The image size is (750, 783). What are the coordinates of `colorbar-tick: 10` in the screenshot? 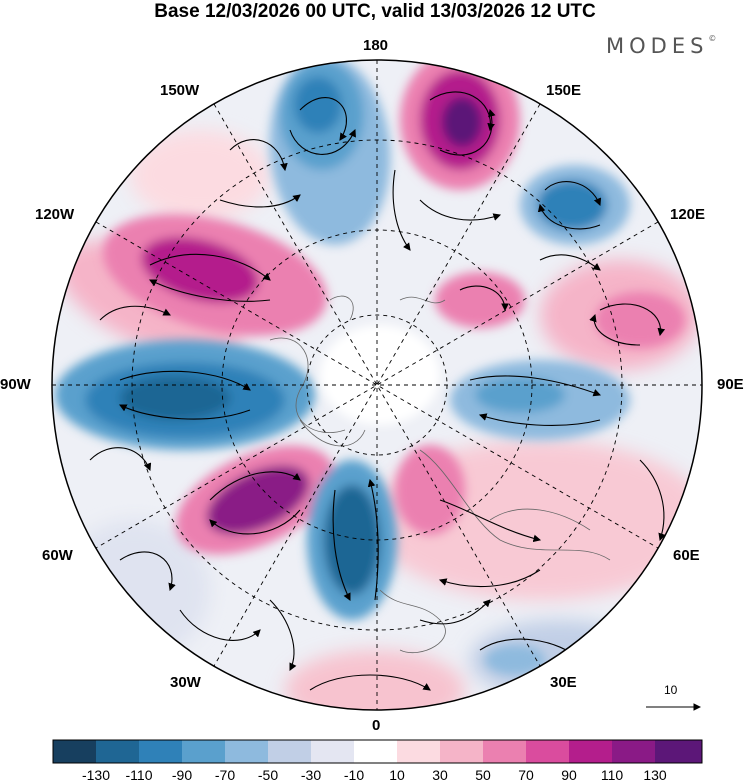 It's located at (397, 775).